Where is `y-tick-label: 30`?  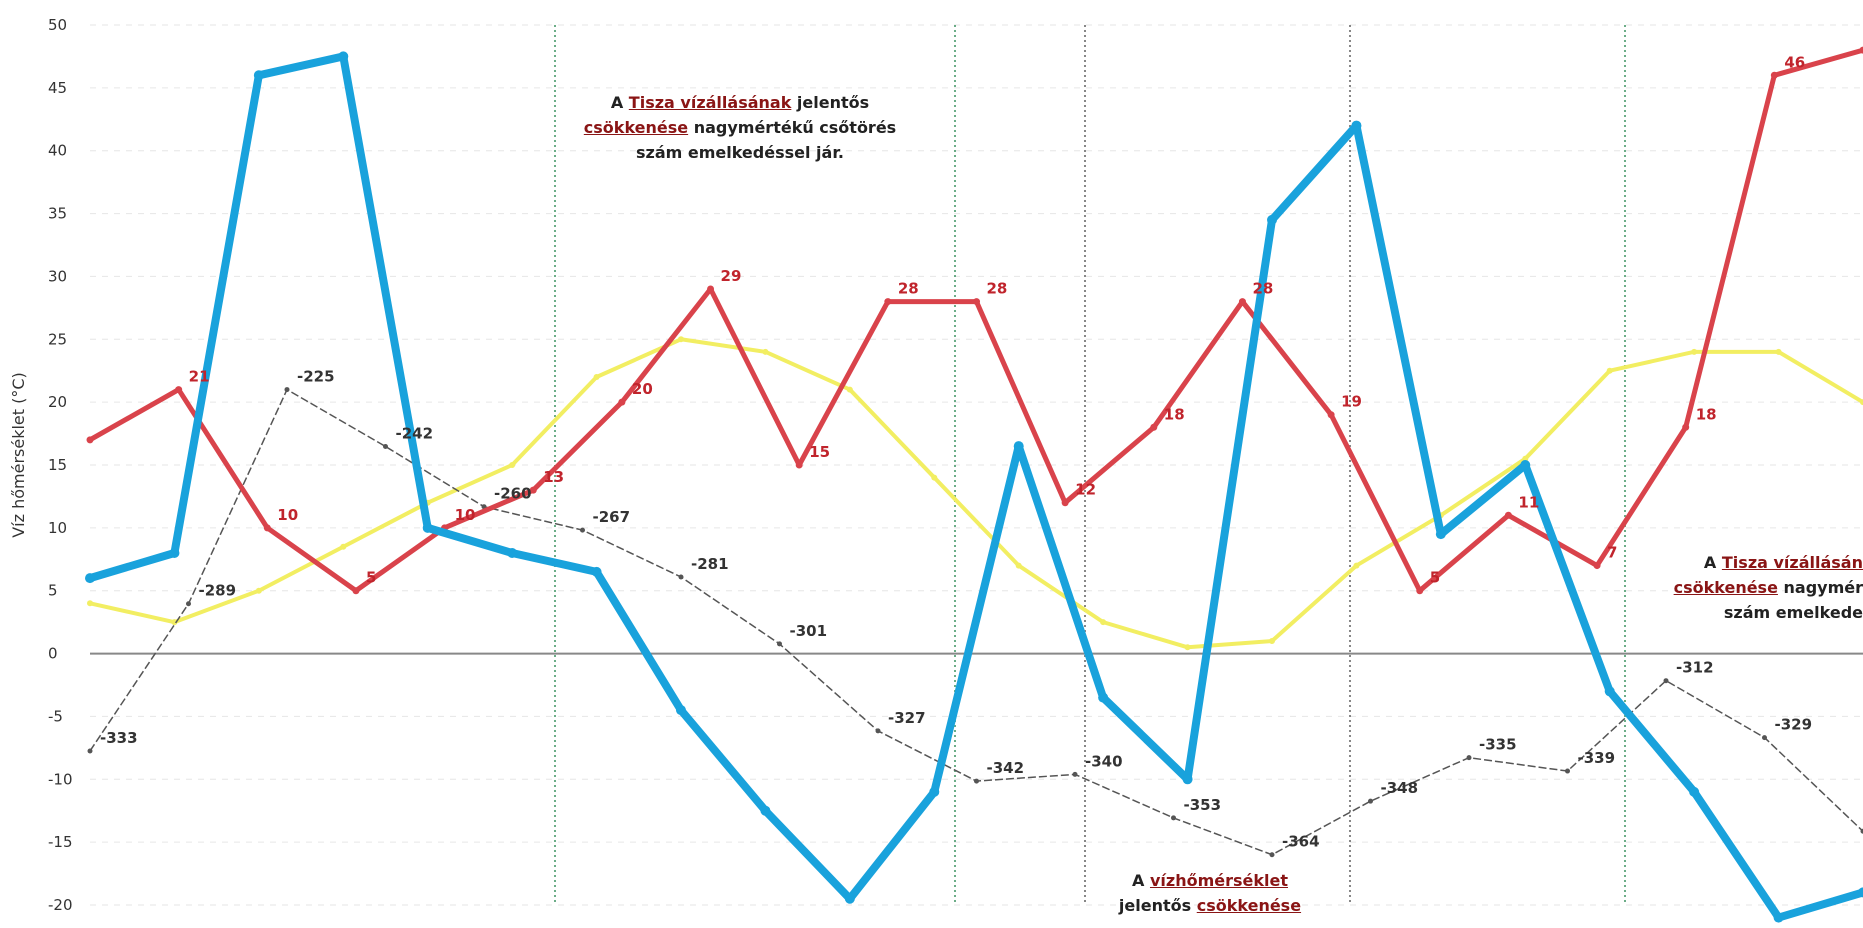
y-tick-label: 30 is located at coordinates (57, 276).